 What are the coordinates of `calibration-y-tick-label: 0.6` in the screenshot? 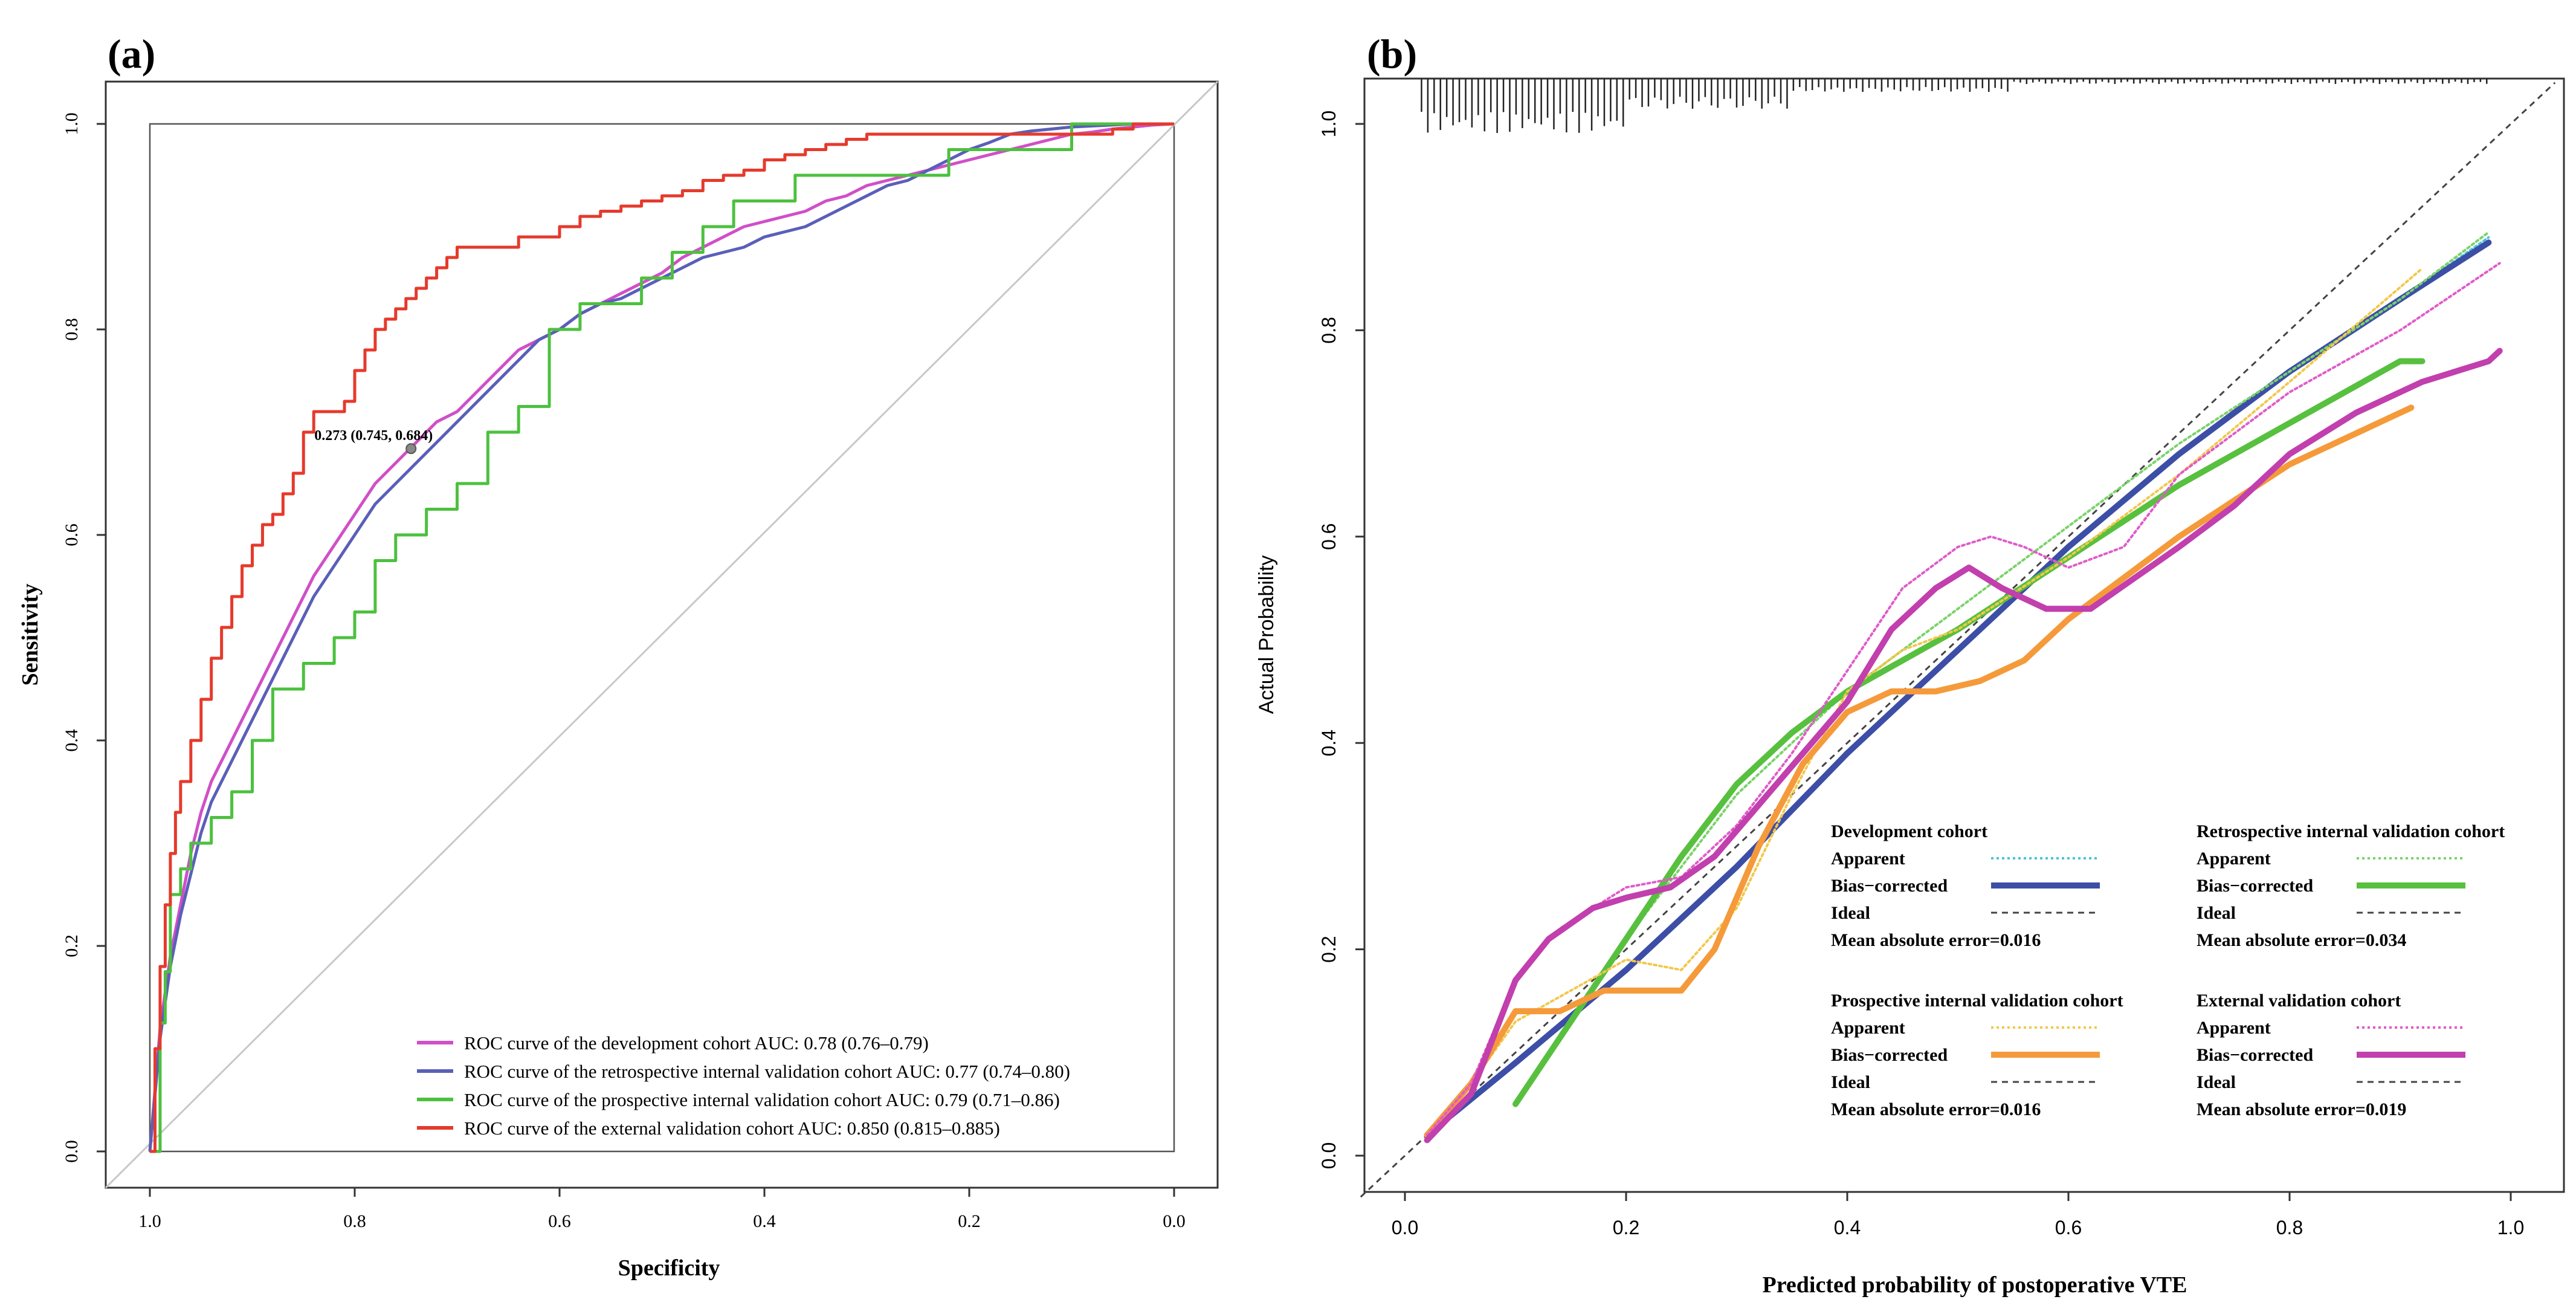 It's located at (1329, 536).